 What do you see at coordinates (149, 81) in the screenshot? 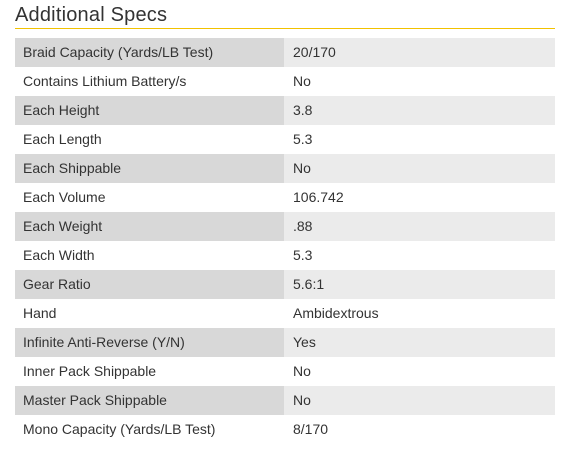
I see `spec-name: Contains Lithium Battery/s` at bounding box center [149, 81].